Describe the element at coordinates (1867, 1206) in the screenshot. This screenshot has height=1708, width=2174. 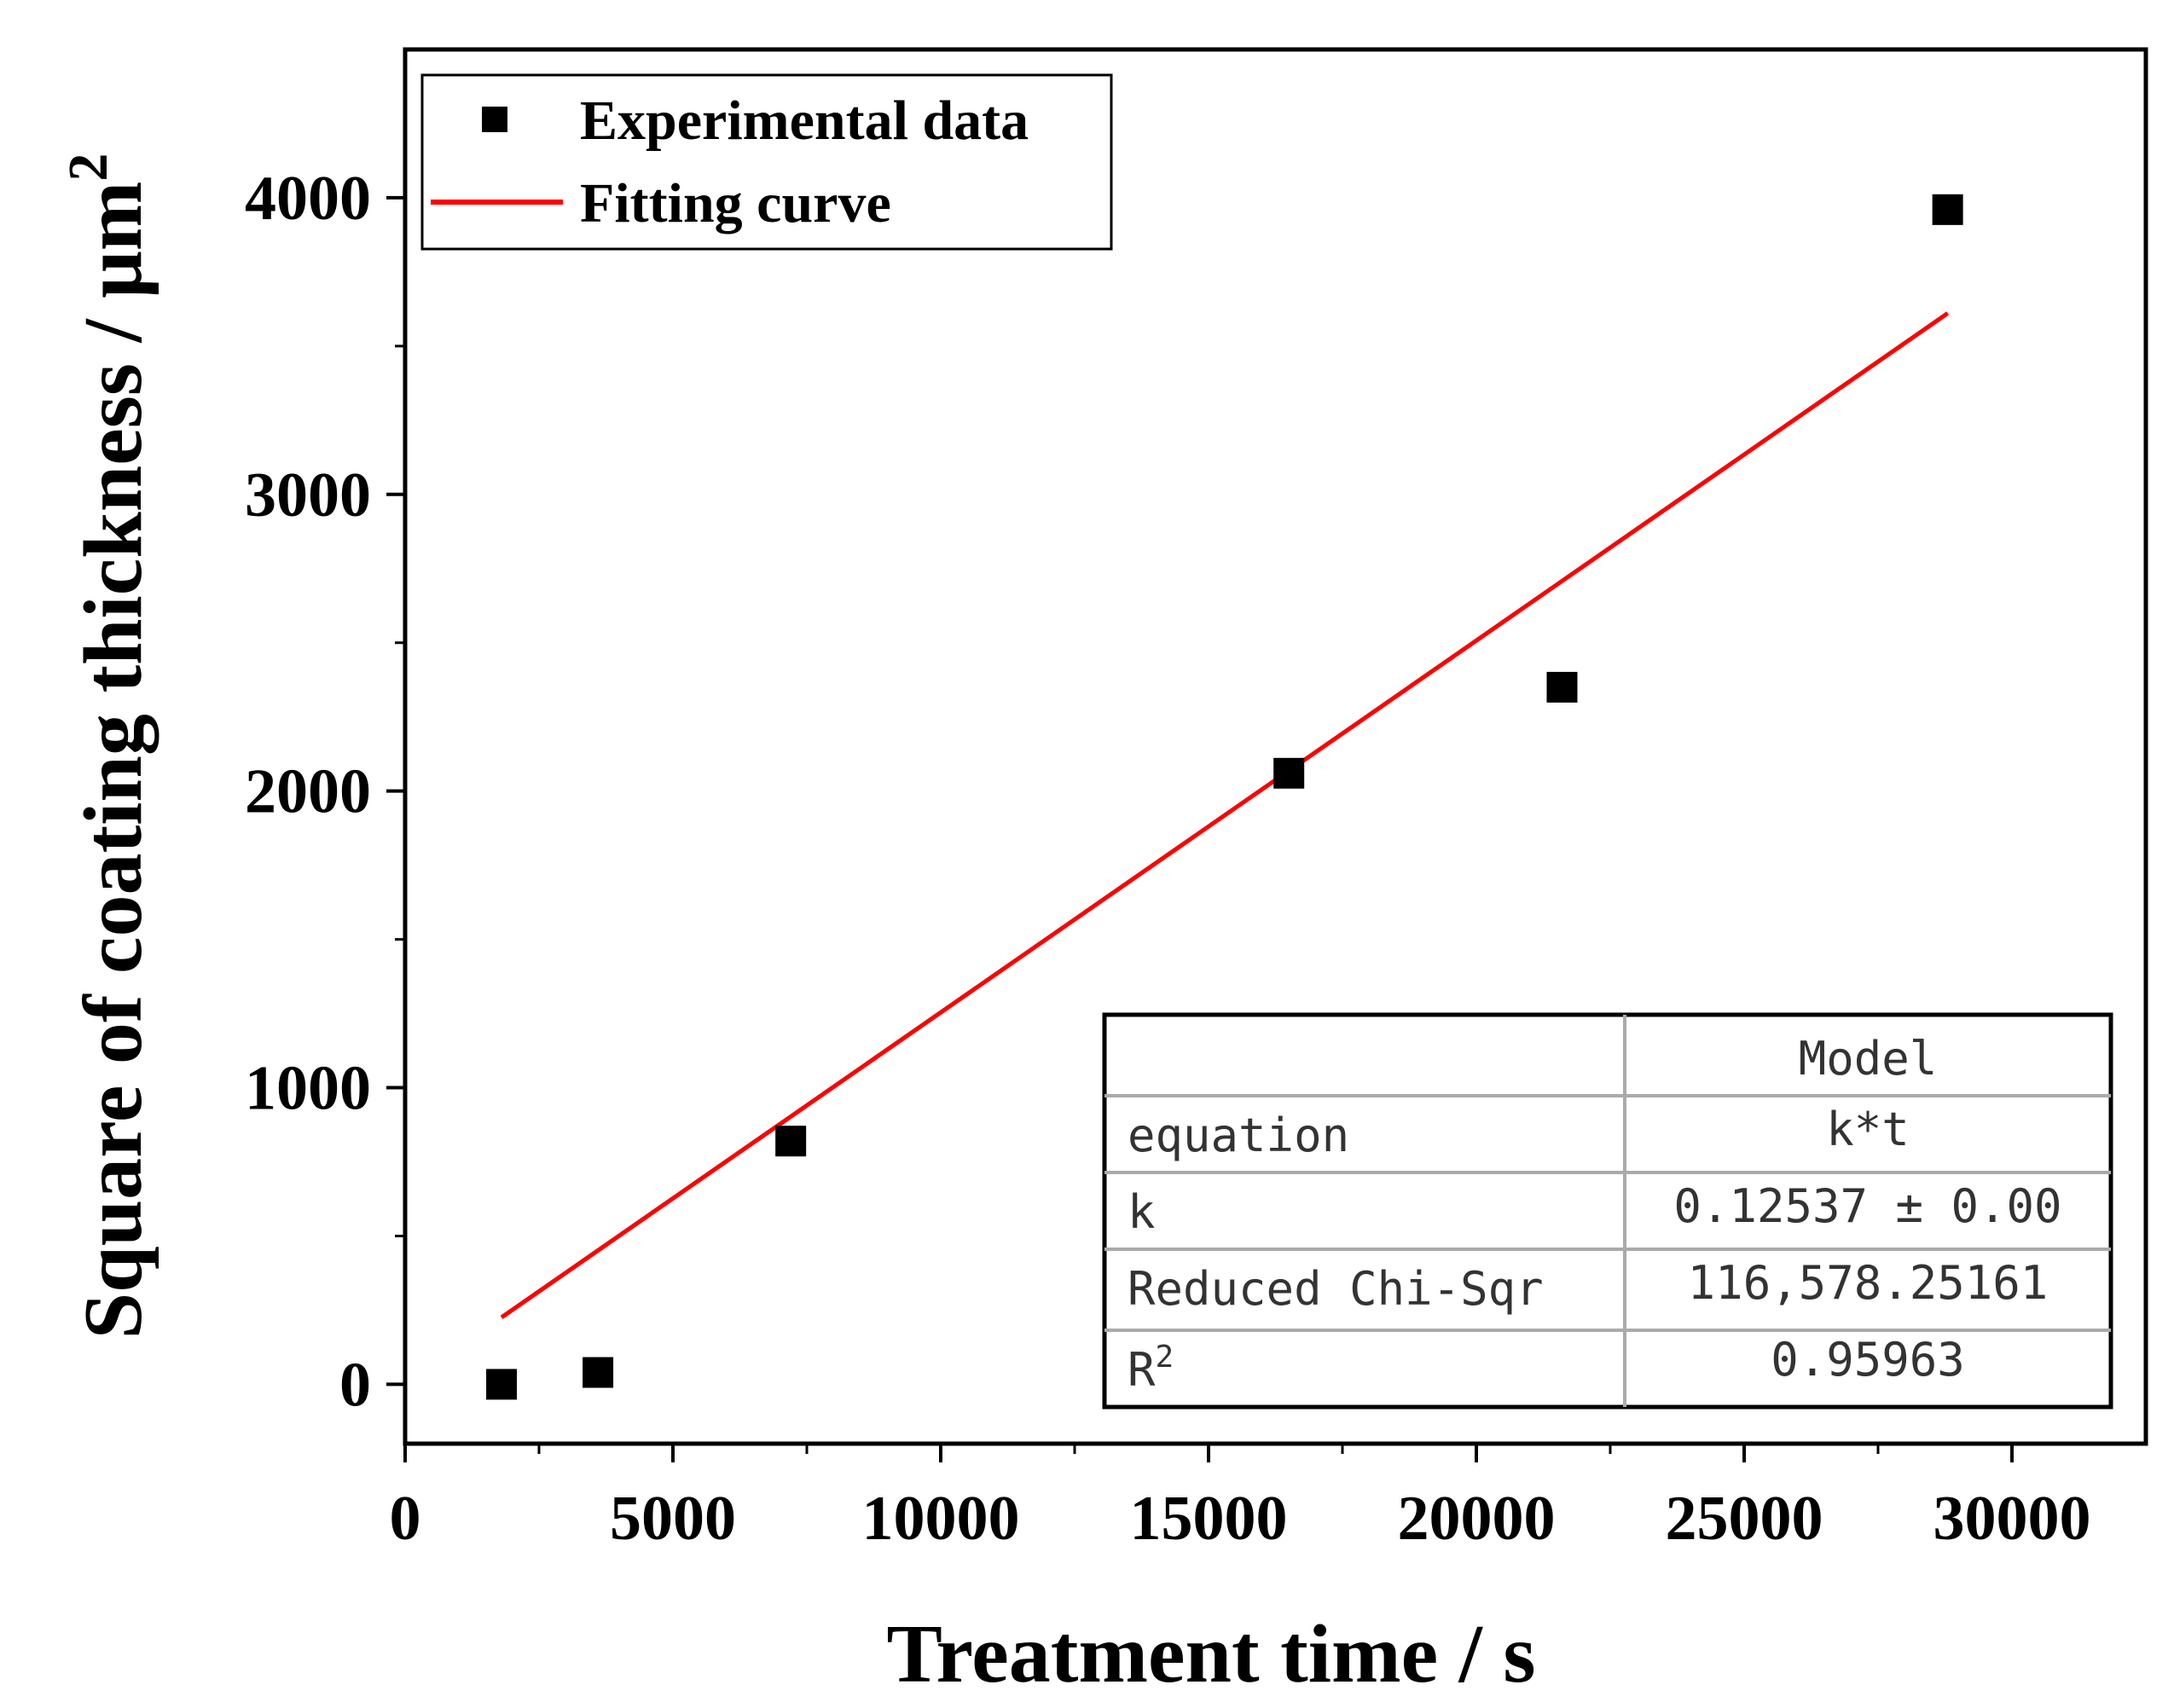
I see `fit-table-value-k: 0.12537 ± 0.00` at that location.